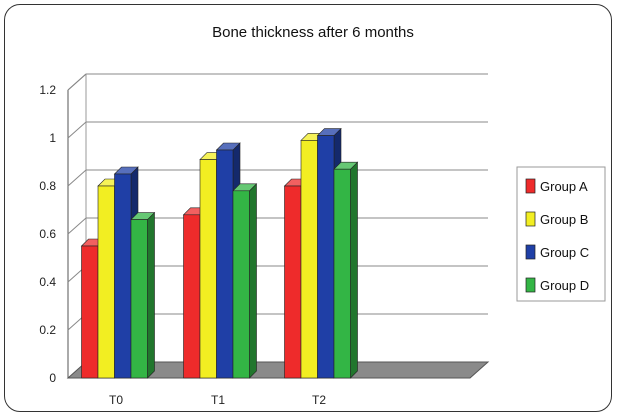 The image size is (618, 418). Describe the element at coordinates (564, 219) in the screenshot. I see `legend-label: Group B` at that location.